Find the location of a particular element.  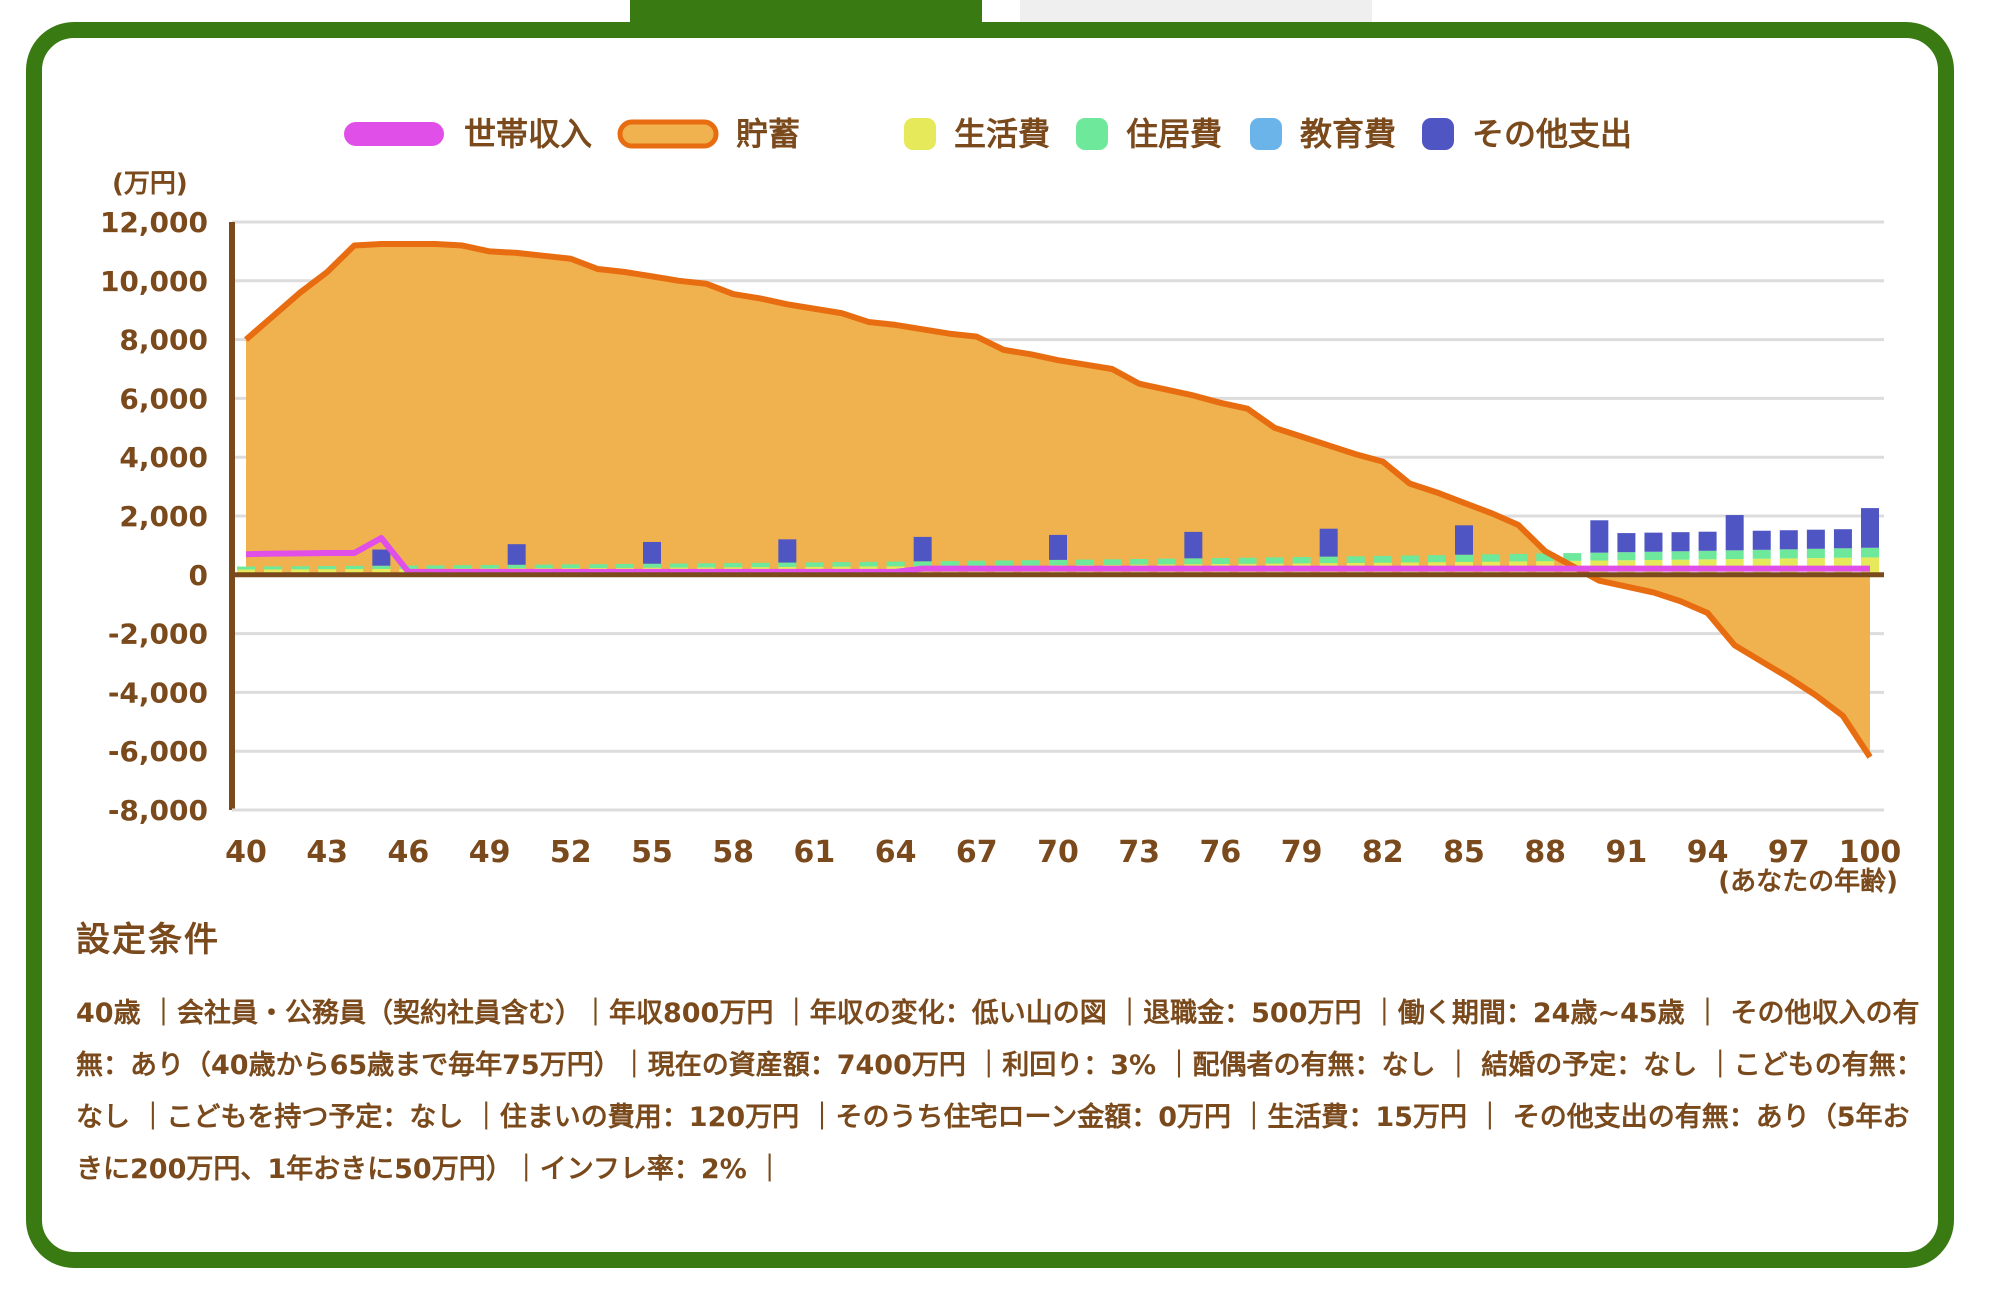

x-tick-label: 88 is located at coordinates (1545, 852).